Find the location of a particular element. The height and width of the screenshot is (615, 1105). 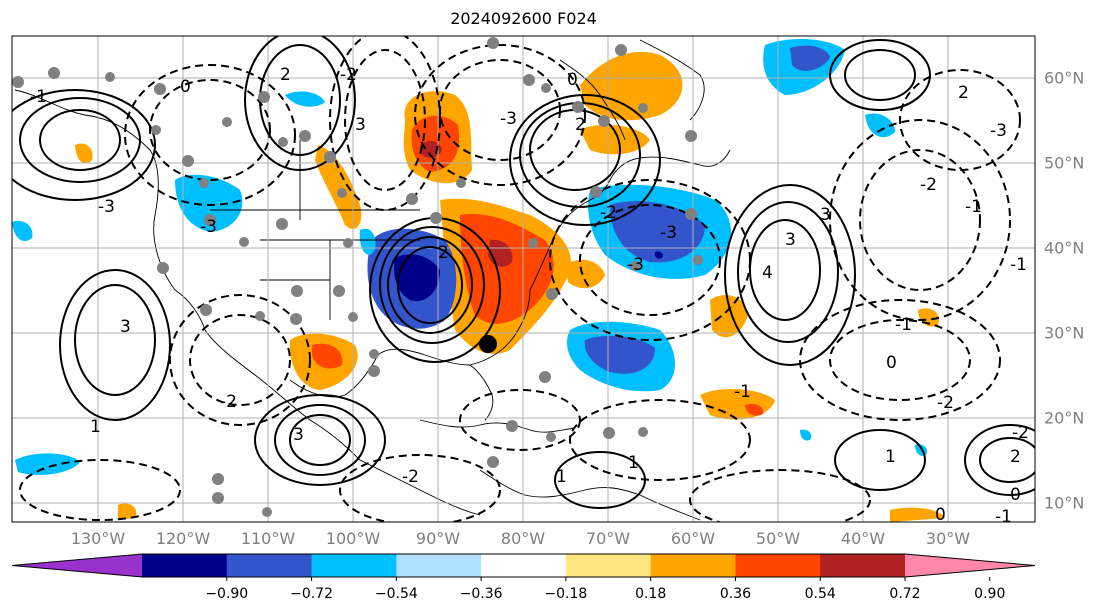

map-title: 2024092600 F024 is located at coordinates (523, 18).